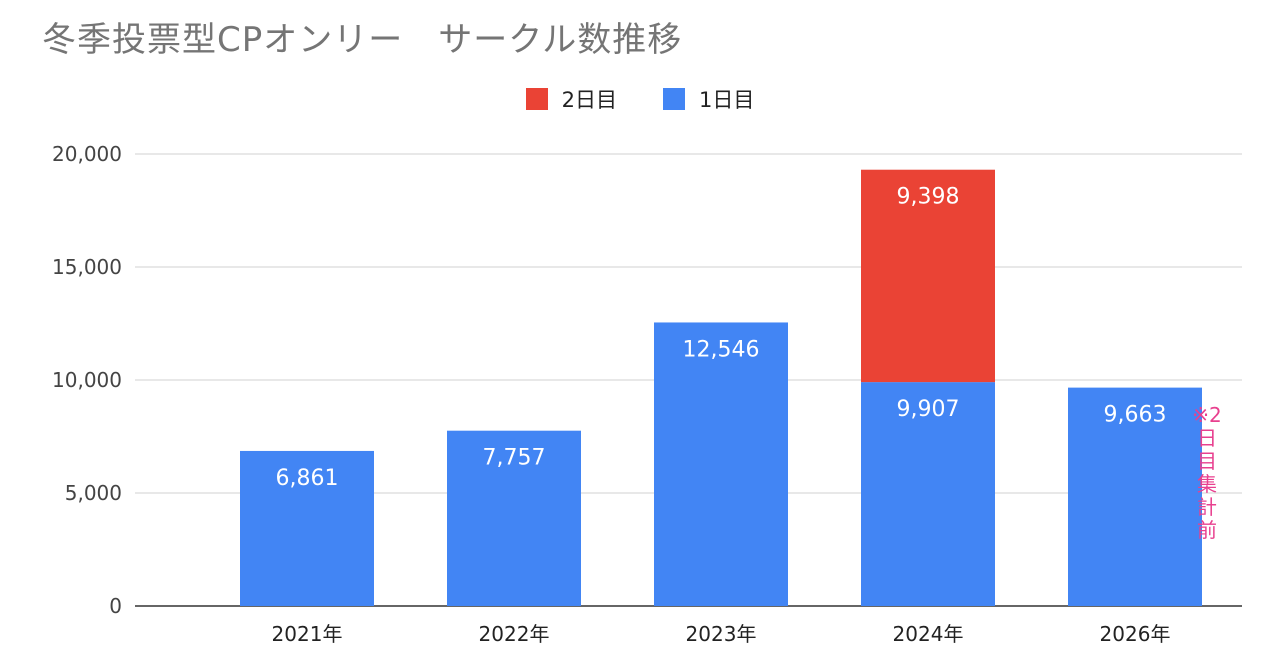  What do you see at coordinates (93, 493) in the screenshot?
I see `y-tick-label: 5,000` at bounding box center [93, 493].